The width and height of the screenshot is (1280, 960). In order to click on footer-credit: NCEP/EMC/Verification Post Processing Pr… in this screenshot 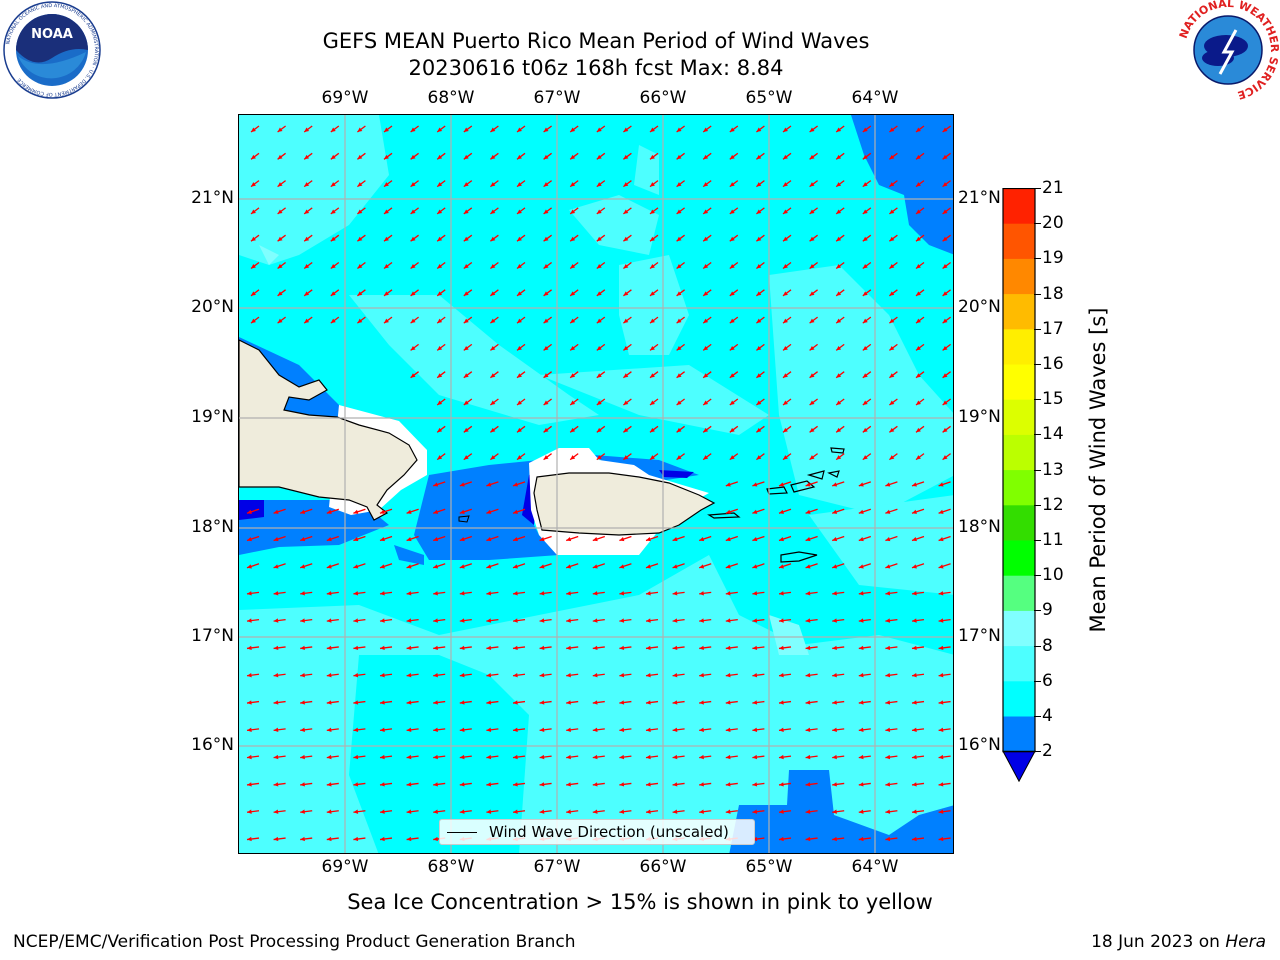, I will do `click(294, 942)`.